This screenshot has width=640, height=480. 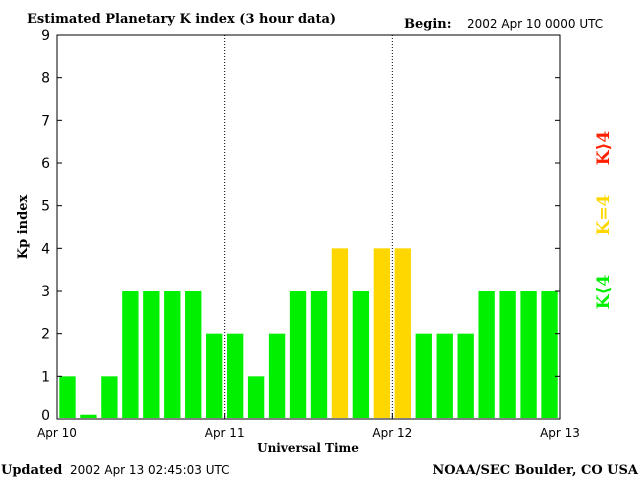 I want to click on x-tick-label: Apr 13, so click(x=560, y=433).